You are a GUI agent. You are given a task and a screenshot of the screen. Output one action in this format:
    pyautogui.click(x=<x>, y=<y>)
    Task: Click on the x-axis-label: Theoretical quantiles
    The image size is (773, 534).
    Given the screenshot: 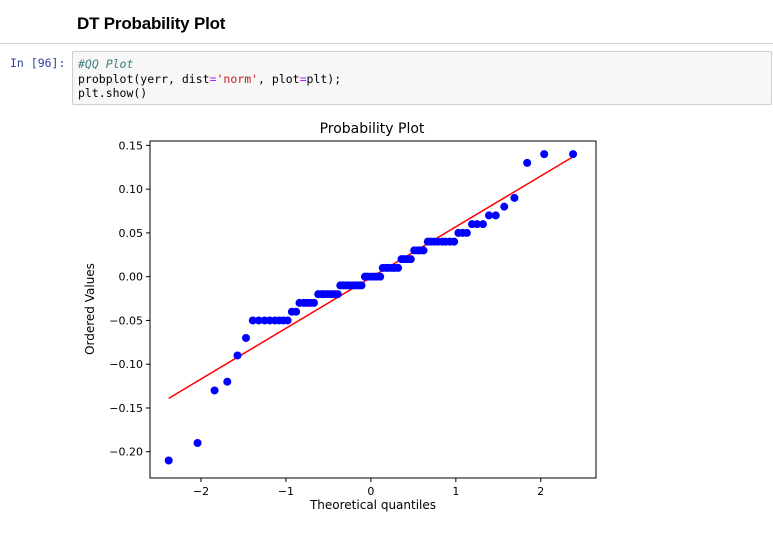 What is the action you would take?
    pyautogui.click(x=372, y=505)
    